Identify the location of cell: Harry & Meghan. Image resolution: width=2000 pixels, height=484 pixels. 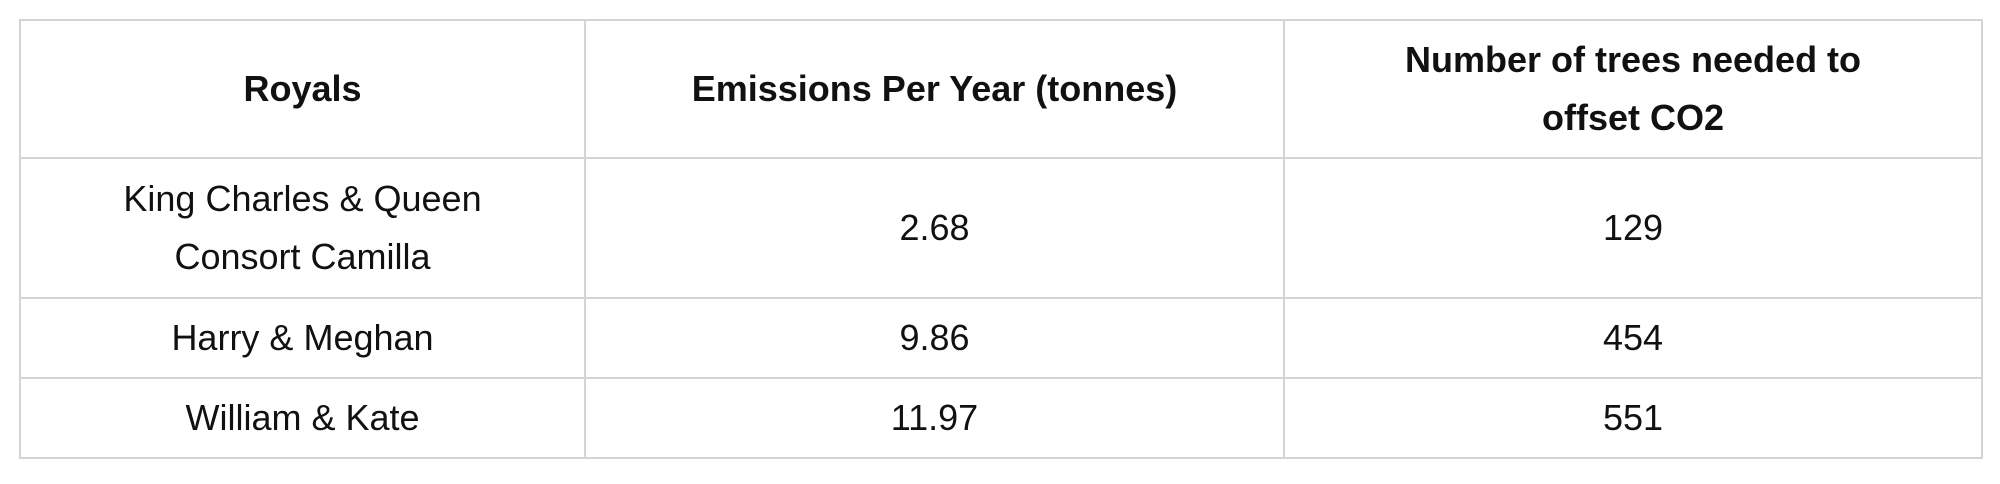
(302, 338).